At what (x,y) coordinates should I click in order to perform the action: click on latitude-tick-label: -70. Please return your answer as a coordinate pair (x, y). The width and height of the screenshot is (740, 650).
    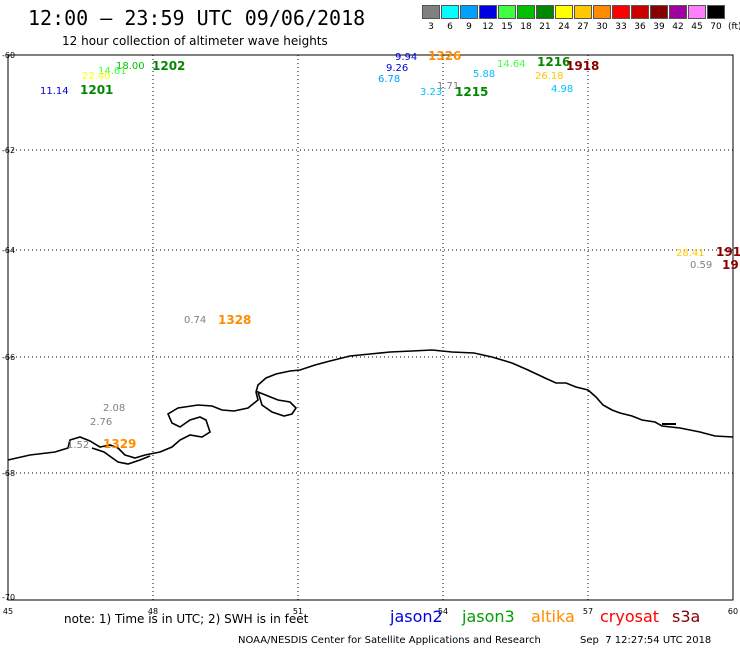
    Looking at the image, I should click on (8, 597).